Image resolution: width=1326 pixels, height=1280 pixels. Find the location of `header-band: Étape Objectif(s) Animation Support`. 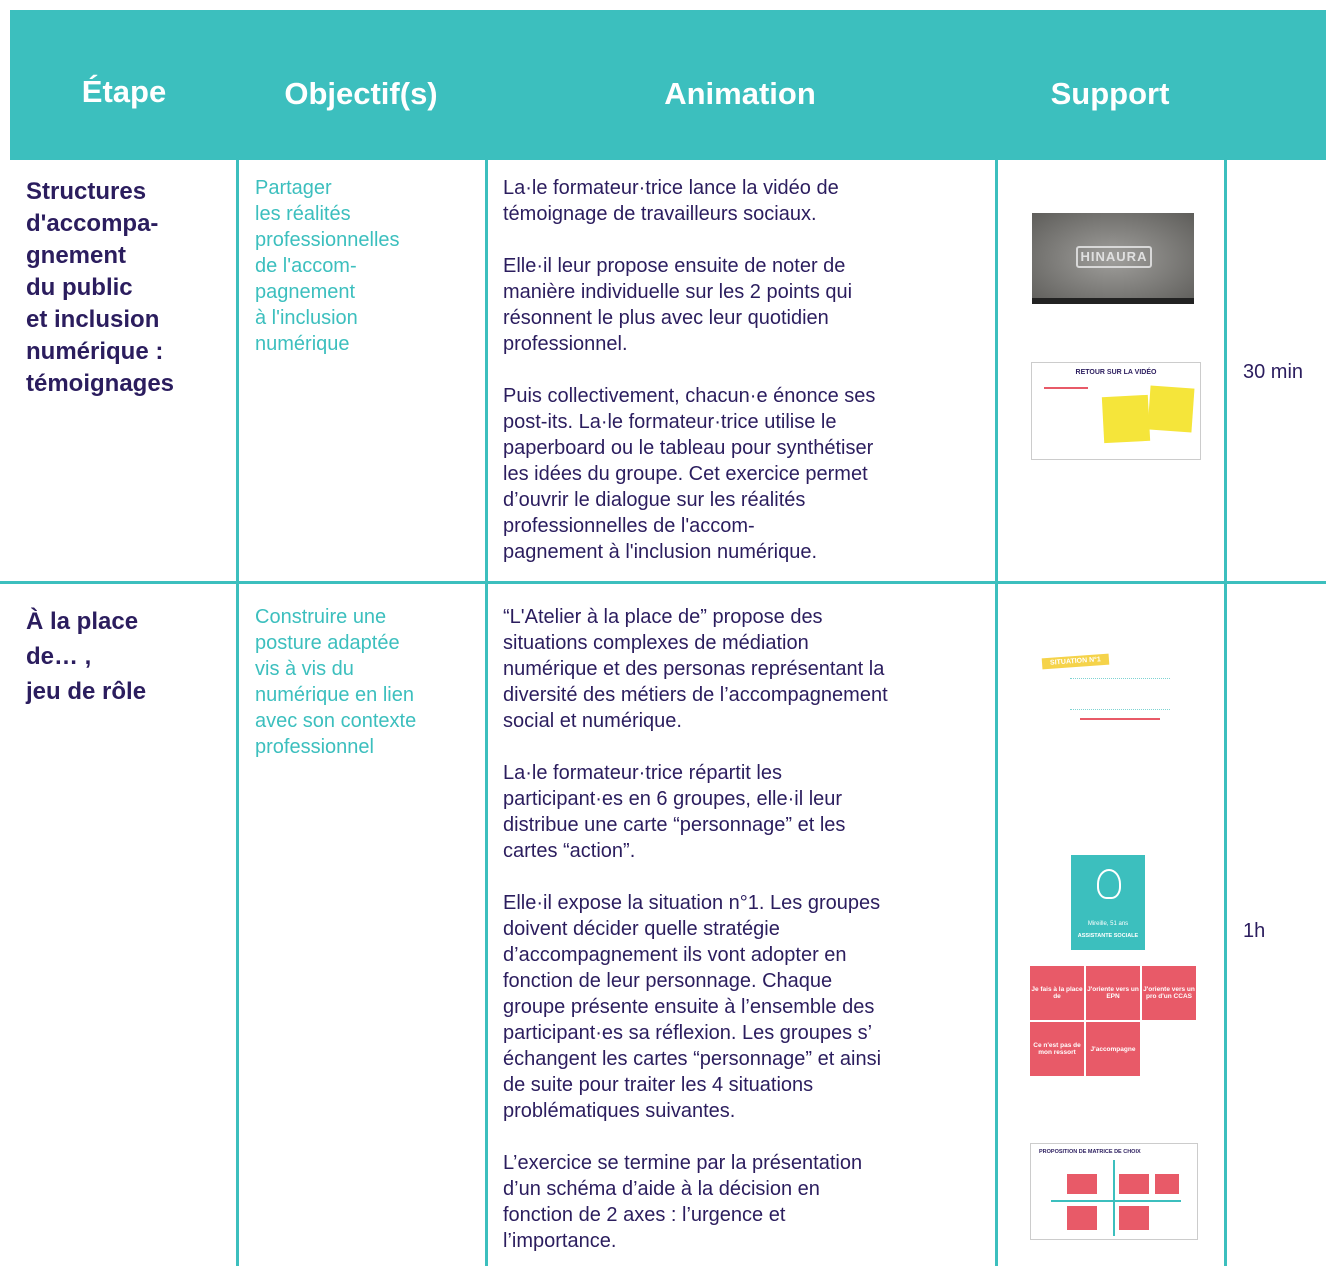

header-band: Étape Objectif(s) Animation Support is located at coordinates (668, 85).